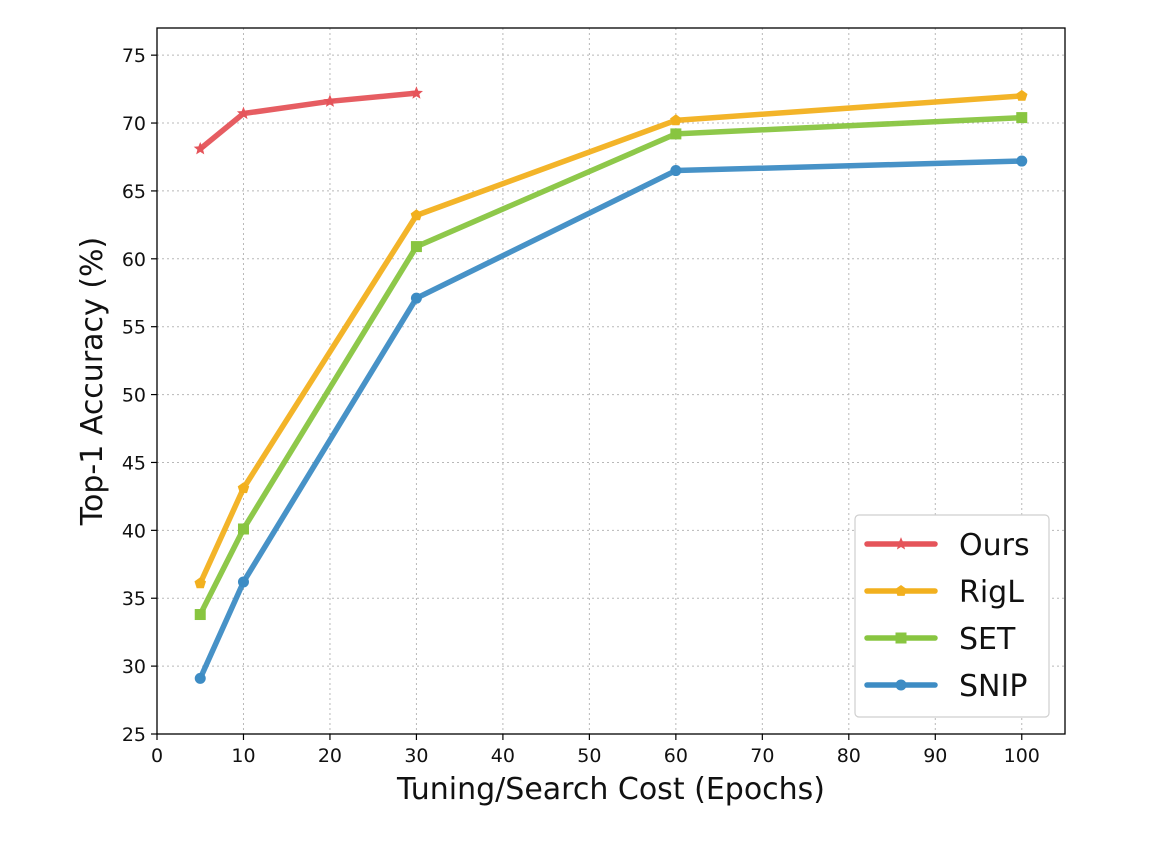 Image resolution: width=1152 pixels, height=845 pixels. Describe the element at coordinates (134, 396) in the screenshot. I see `y-tick-label: 50` at that location.